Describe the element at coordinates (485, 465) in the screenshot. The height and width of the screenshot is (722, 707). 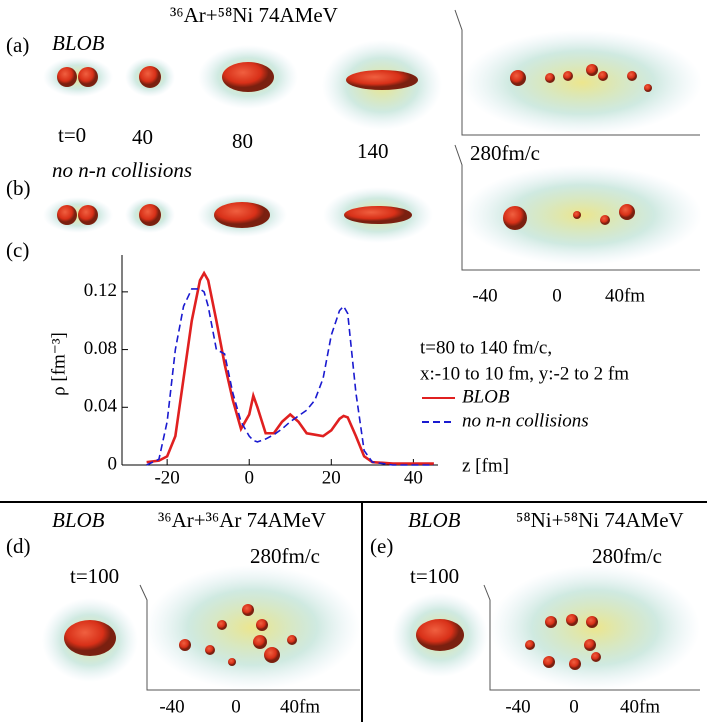
I see `x-axis-label: z [fm]` at that location.